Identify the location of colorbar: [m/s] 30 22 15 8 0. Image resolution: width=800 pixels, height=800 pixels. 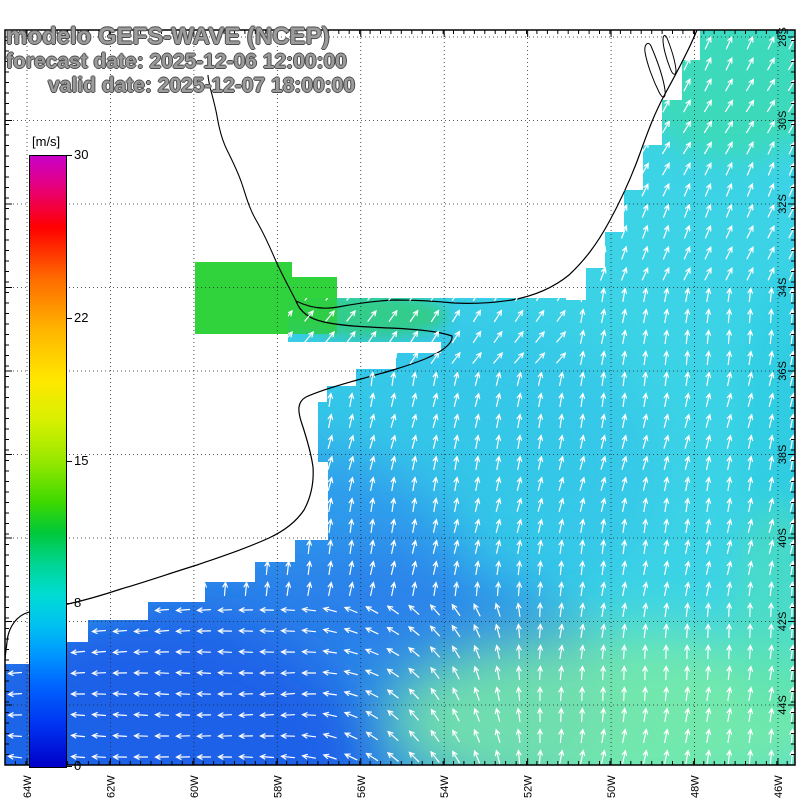
(84, 463).